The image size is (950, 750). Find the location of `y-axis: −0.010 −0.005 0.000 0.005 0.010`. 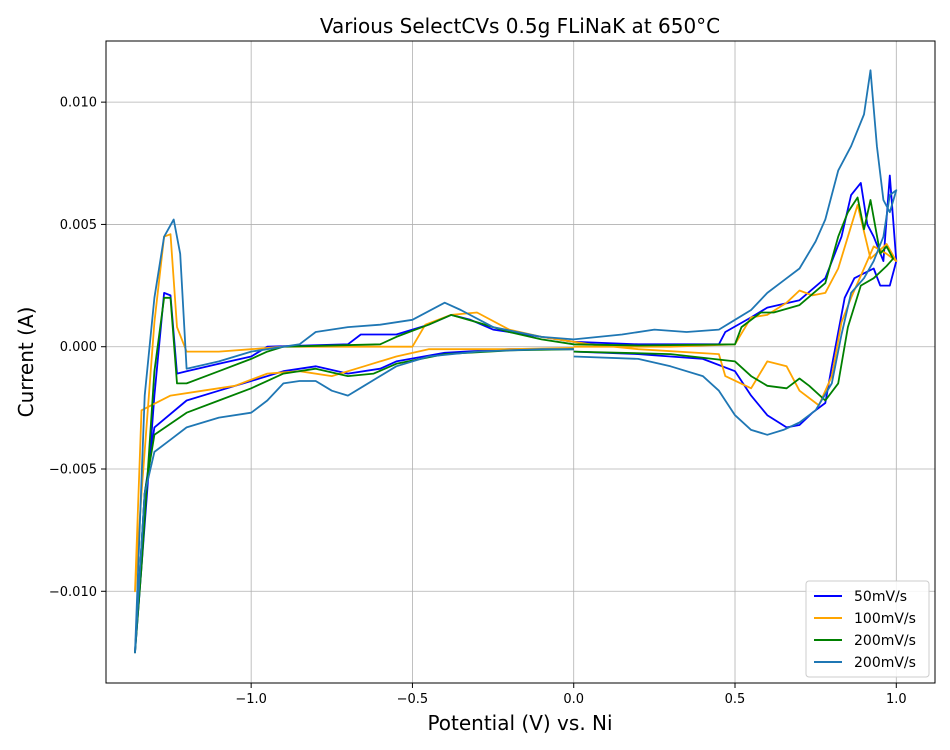

y-axis: −0.010 −0.005 0.000 0.005 0.010 is located at coordinates (77, 348).